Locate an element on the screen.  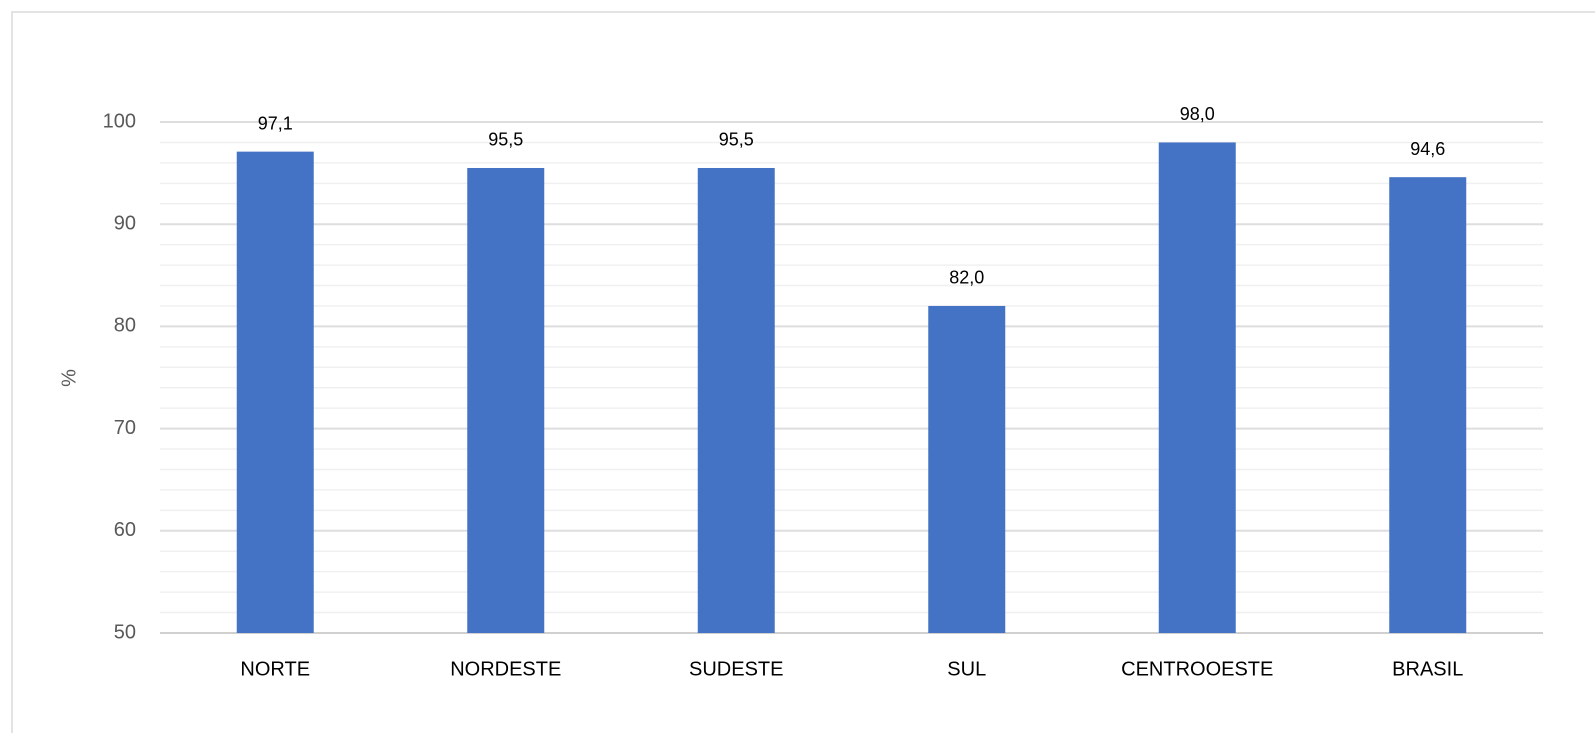
x-tick-label: SUL is located at coordinates (966, 669).